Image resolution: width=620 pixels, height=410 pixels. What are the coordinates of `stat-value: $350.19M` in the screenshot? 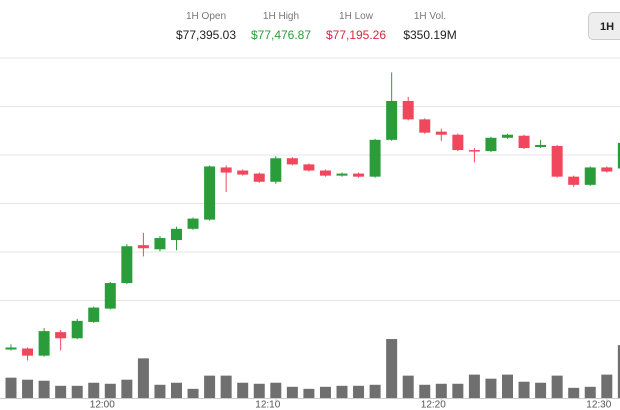 It's located at (430, 35).